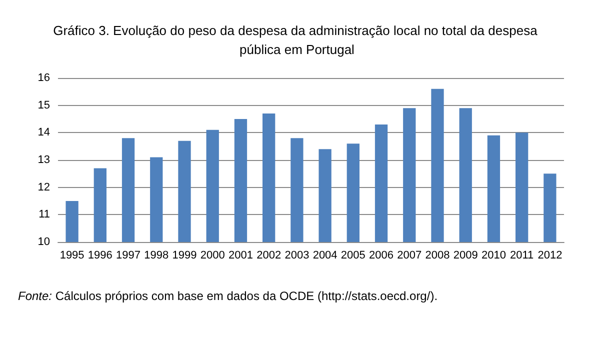 The height and width of the screenshot is (340, 594). Describe the element at coordinates (550, 256) in the screenshot. I see `x-tick-label: 2012` at that location.